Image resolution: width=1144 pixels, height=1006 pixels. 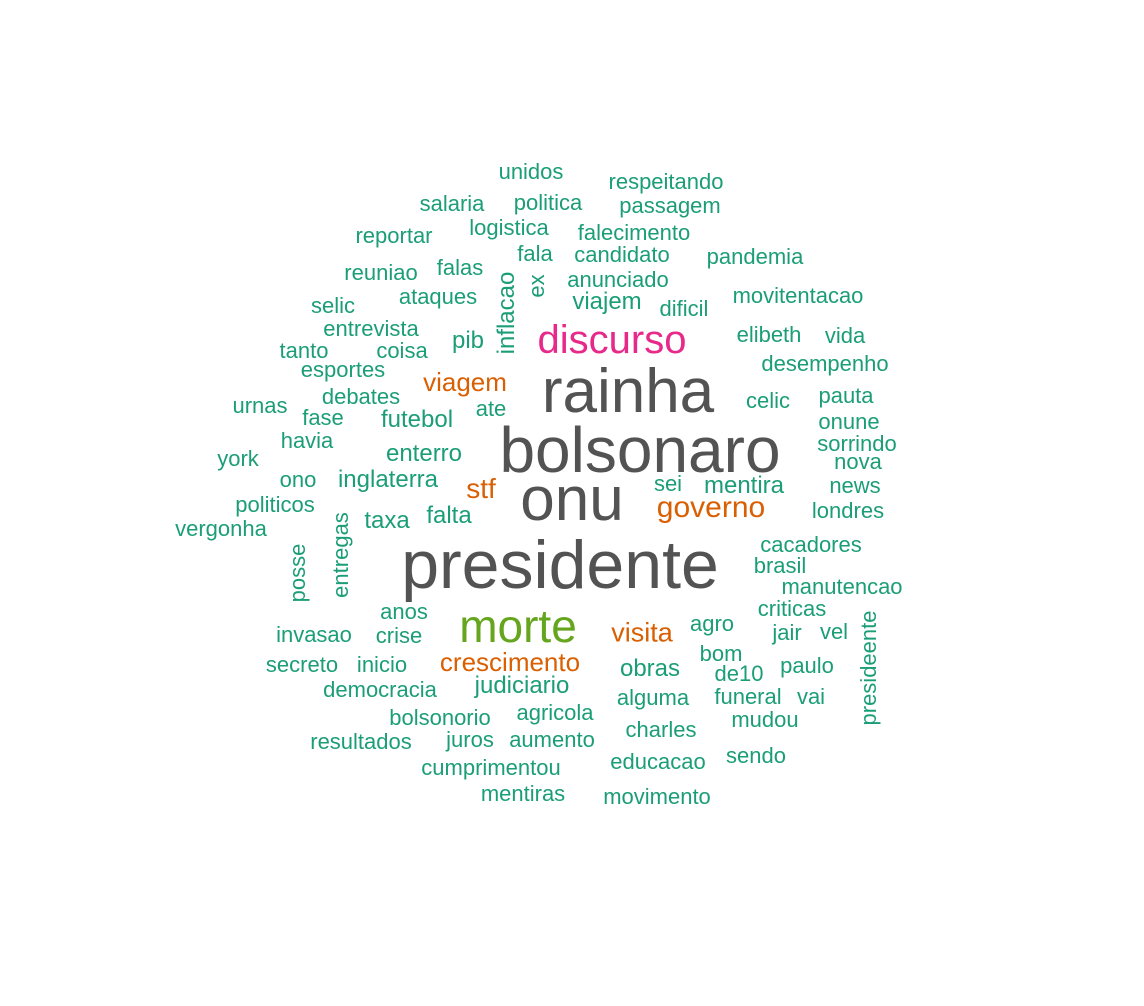 I want to click on word-ate: ate, so click(x=491, y=408).